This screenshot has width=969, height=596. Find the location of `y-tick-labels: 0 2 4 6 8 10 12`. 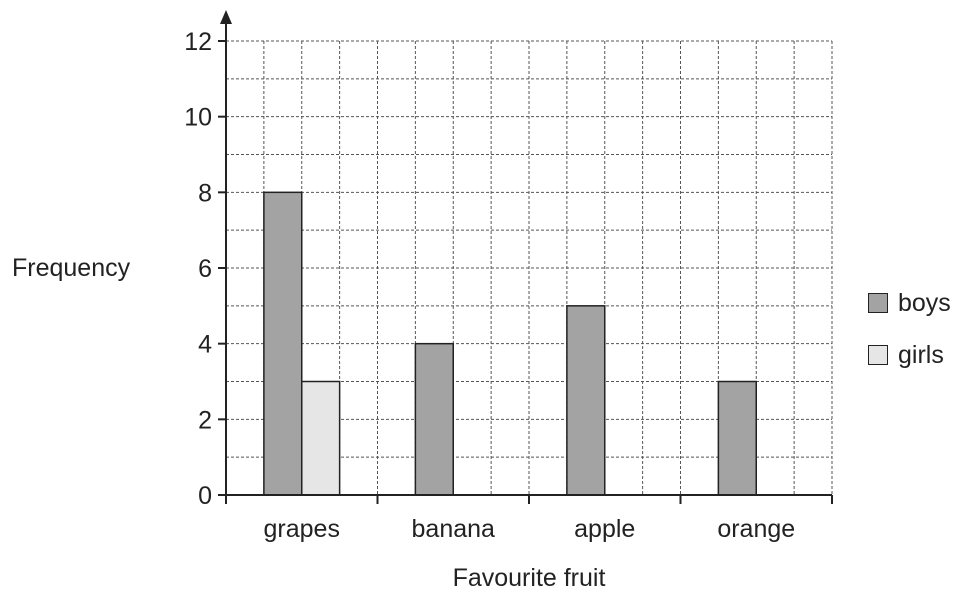

y-tick-labels: 0 2 4 6 8 10 12 is located at coordinates (205, 269).